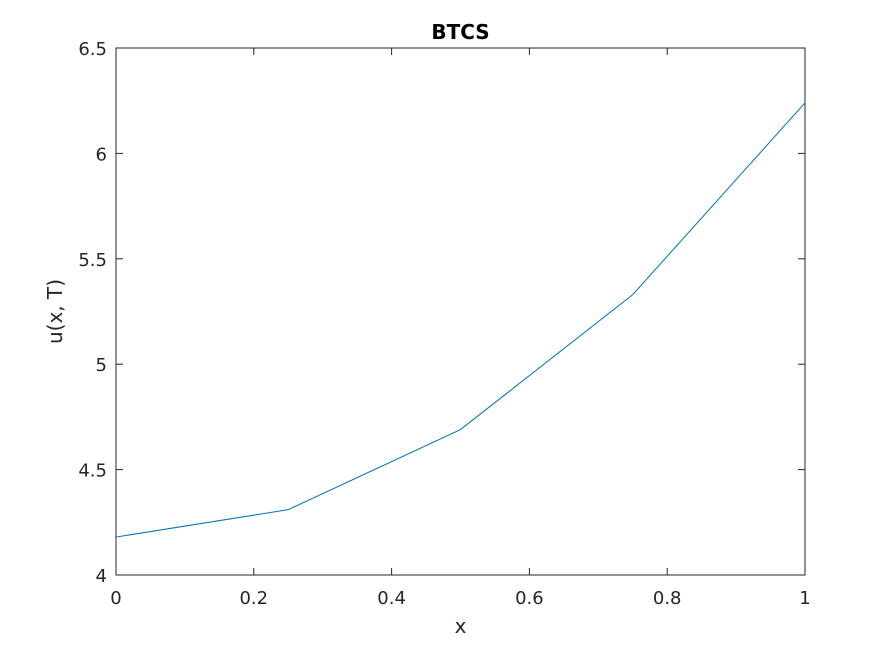 Image resolution: width=891 pixels, height=647 pixels. What do you see at coordinates (101, 365) in the screenshot?
I see `y-tick-label: 5` at bounding box center [101, 365].